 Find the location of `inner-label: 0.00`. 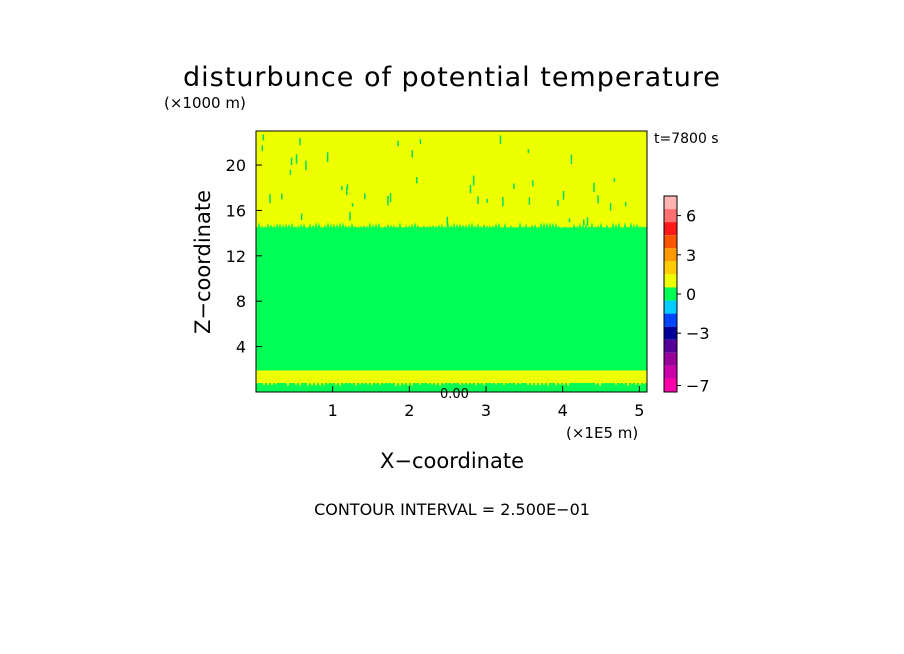

inner-label: 0.00 is located at coordinates (454, 394).